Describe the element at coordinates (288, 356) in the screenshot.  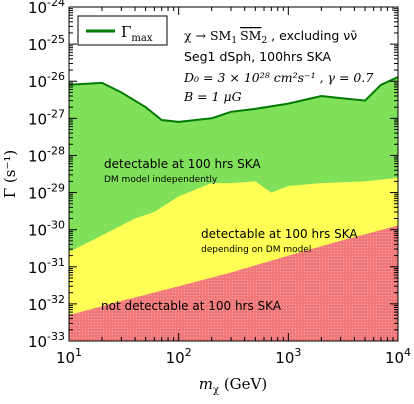
I see `x-tick-label: 10³` at that location.